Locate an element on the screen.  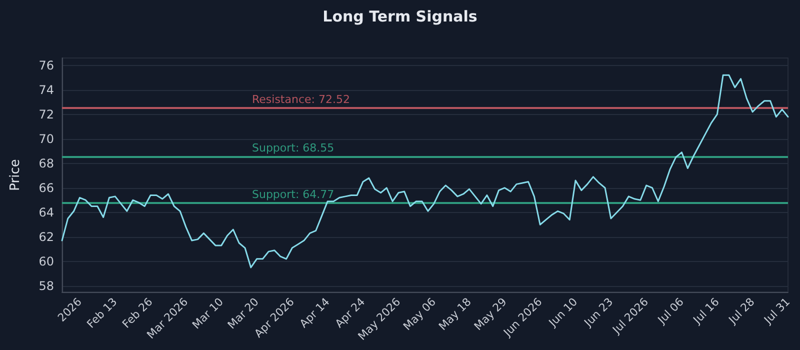
y-tick-label: 70 is located at coordinates (46, 139).